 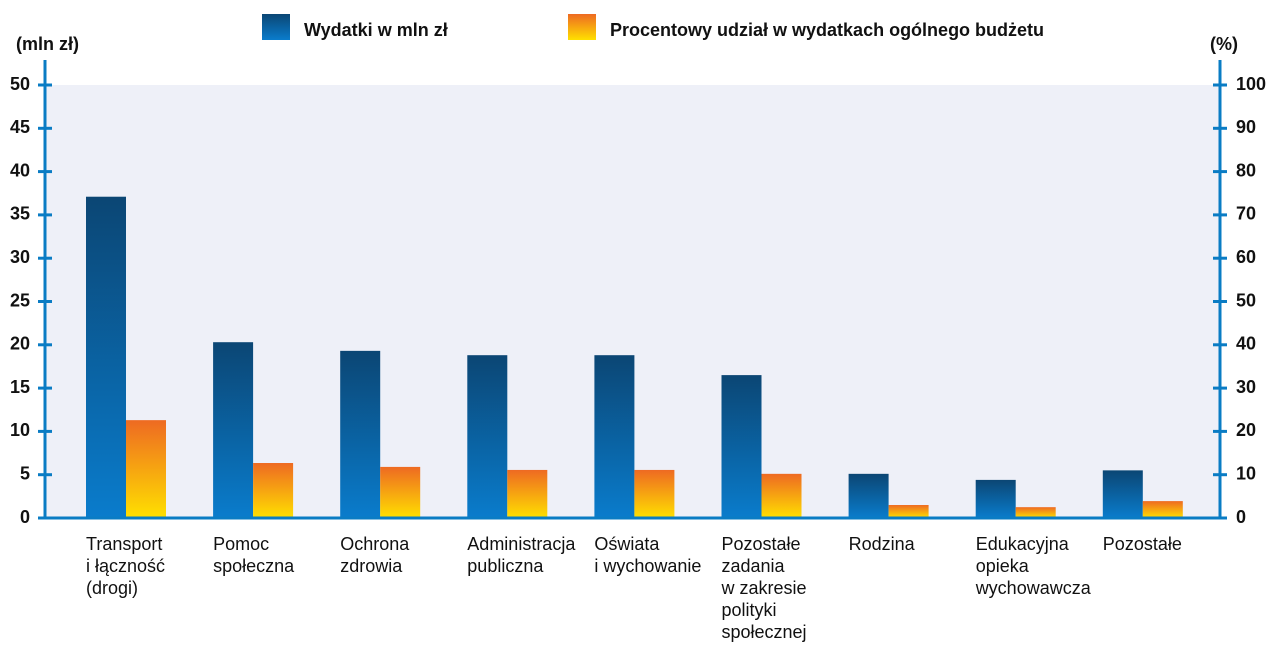 What do you see at coordinates (1246, 387) in the screenshot?
I see `y2-tick-label: 30` at bounding box center [1246, 387].